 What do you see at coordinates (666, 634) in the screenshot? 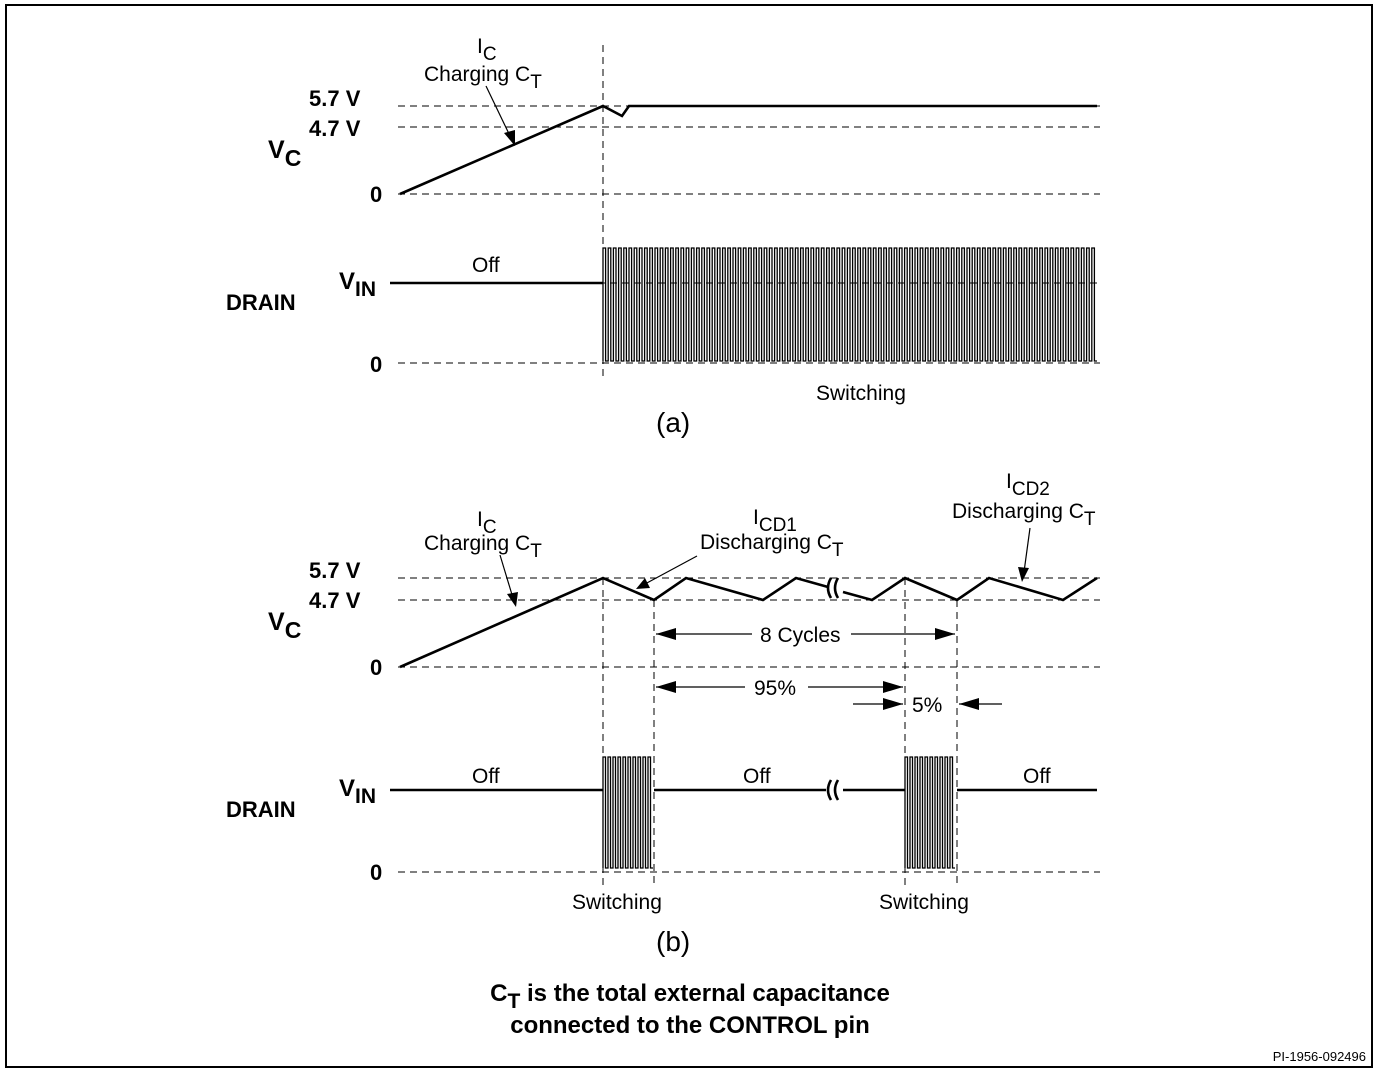
I see `cycles-arrowhead-left` at bounding box center [666, 634].